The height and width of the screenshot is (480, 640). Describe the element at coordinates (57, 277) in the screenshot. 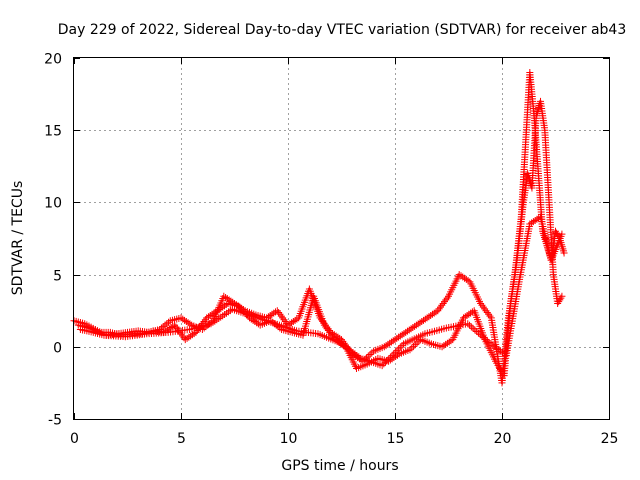

I see `y-tick-label: 5` at that location.